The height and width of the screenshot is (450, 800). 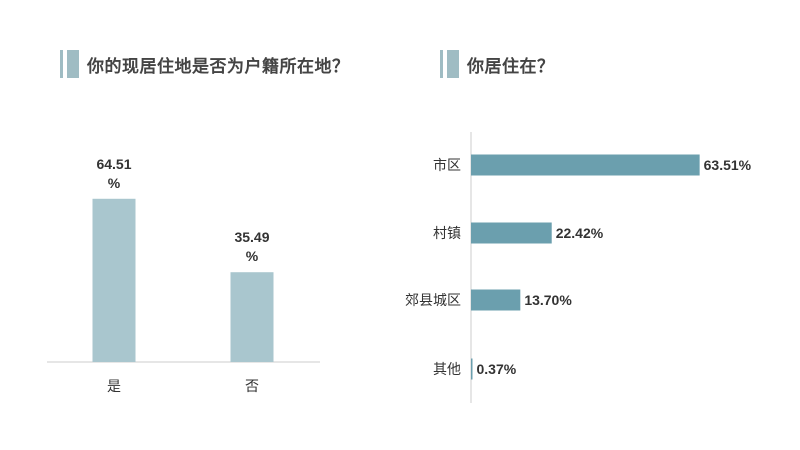 What do you see at coordinates (218, 66) in the screenshot?
I see `left-chart-title-text: 你的现居住地是否为户籍所在地？` at bounding box center [218, 66].